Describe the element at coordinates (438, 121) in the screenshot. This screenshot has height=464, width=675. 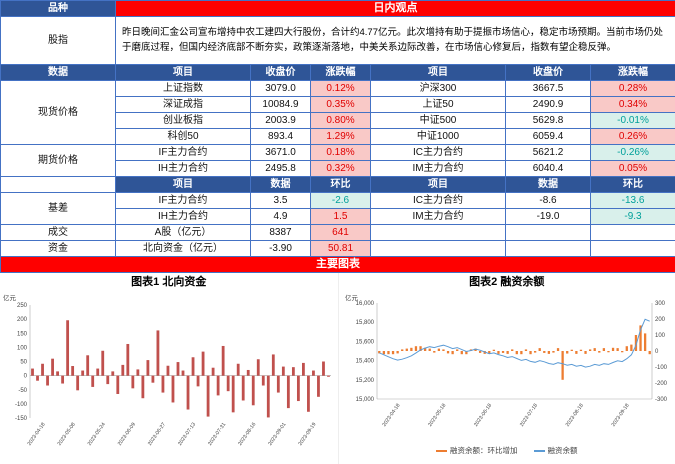
I see `index-name: 中证500` at that location.